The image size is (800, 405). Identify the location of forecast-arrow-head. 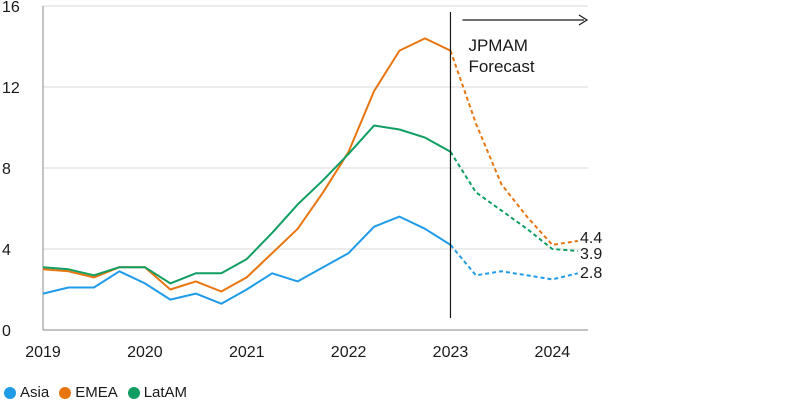
(583, 20).